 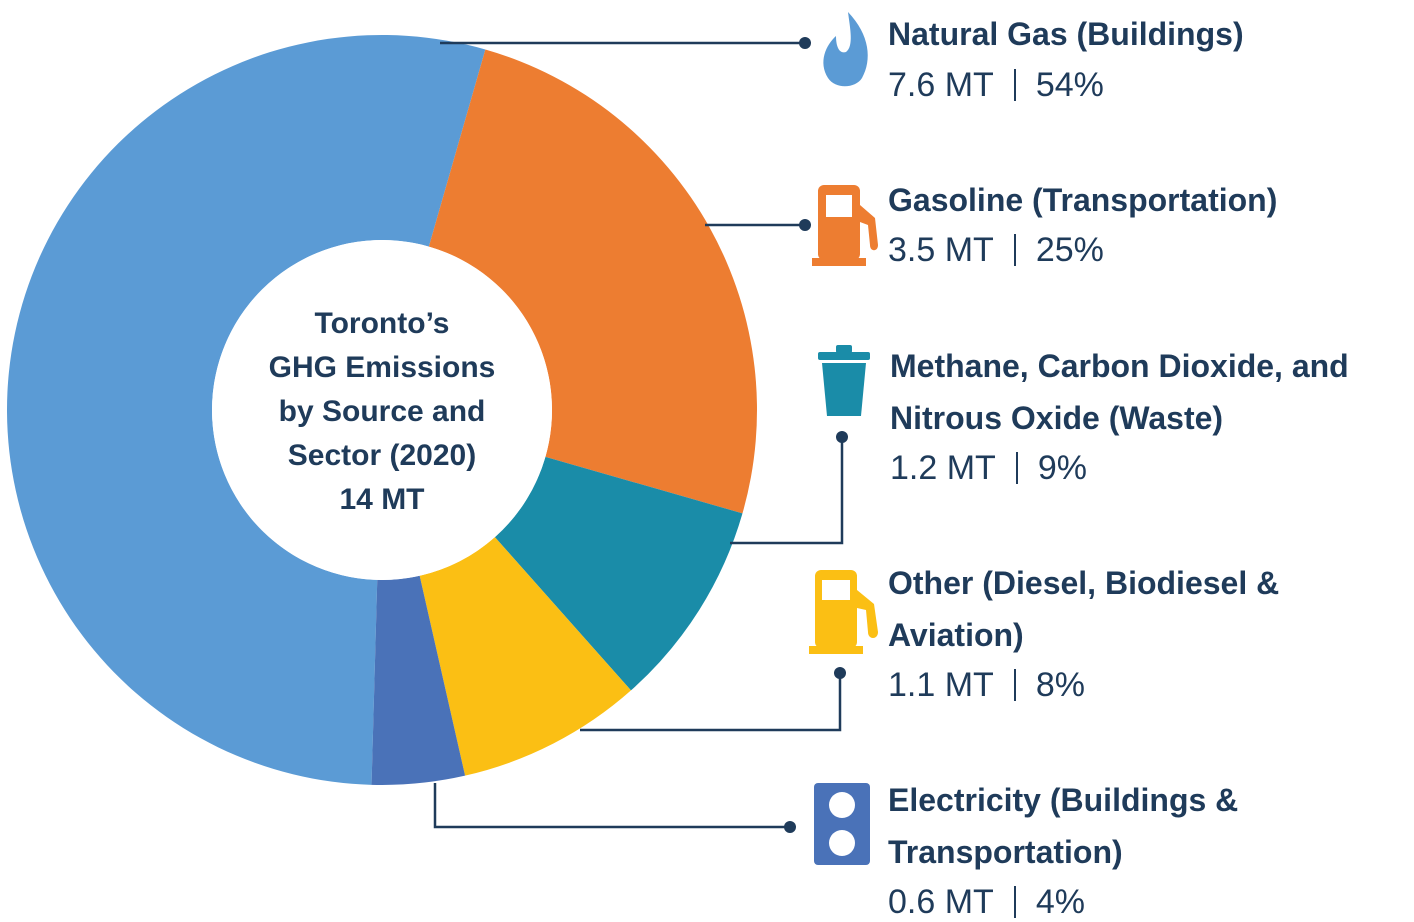 What do you see at coordinates (1062, 468) in the screenshot?
I see `percent-label: 9%` at bounding box center [1062, 468].